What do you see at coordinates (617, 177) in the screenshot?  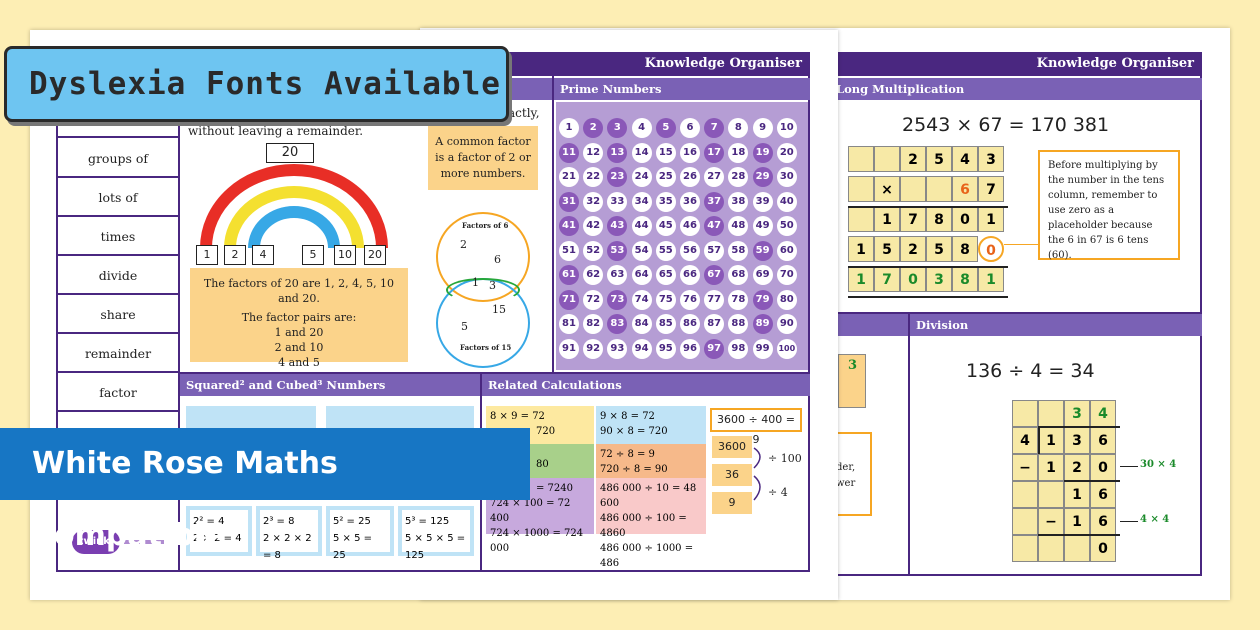 I see `prime-number: 23` at bounding box center [617, 177].